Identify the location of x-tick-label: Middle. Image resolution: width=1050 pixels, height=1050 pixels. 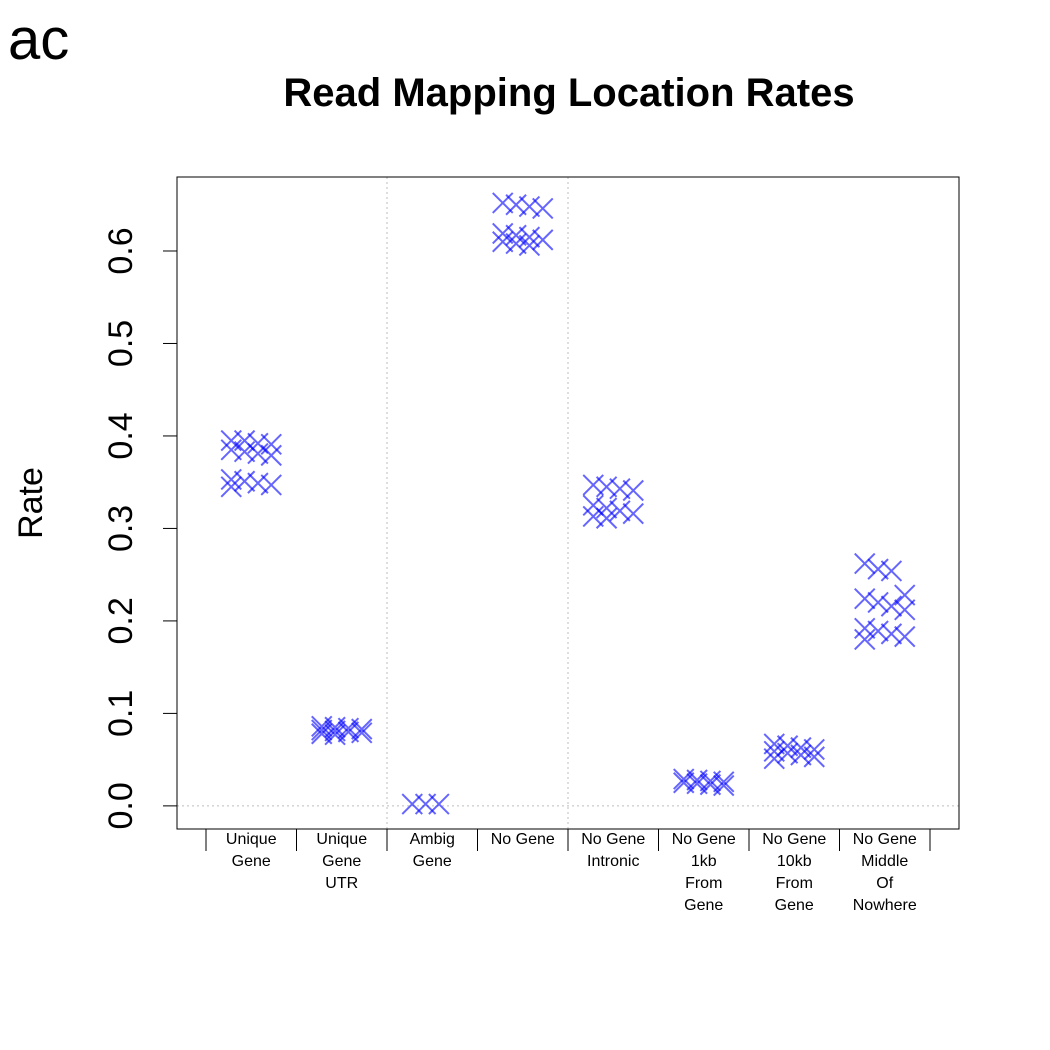
(884, 861).